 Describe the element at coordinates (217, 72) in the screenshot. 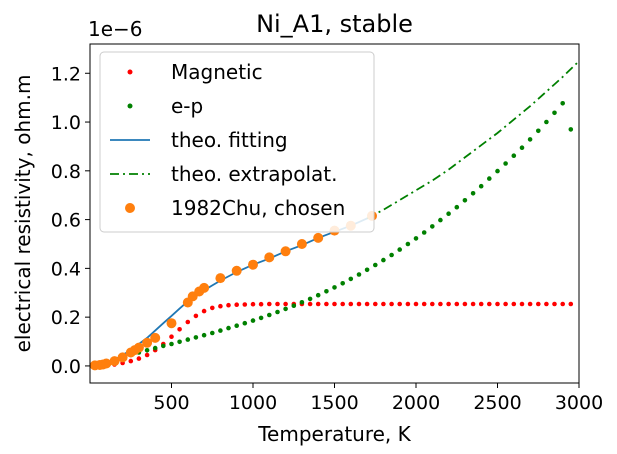

I see `legend-label: Magnetic` at that location.